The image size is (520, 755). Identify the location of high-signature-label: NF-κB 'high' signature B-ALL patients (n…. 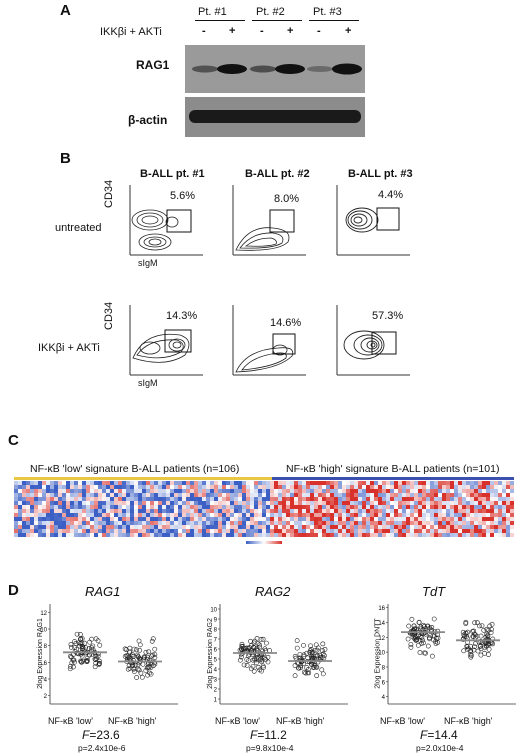
(393, 469).